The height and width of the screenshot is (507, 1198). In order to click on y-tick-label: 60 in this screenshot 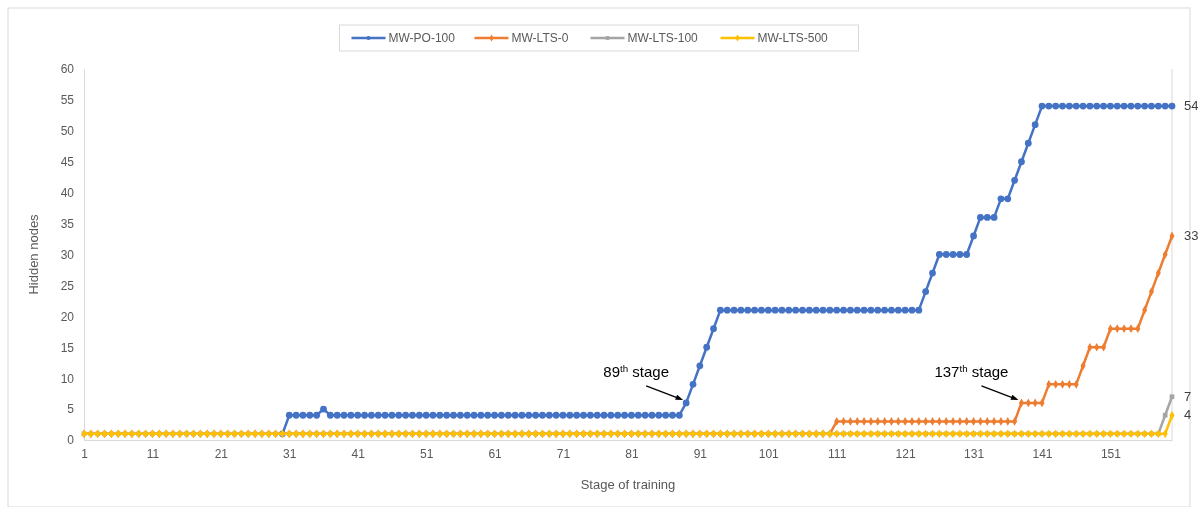, I will do `click(67, 69)`.